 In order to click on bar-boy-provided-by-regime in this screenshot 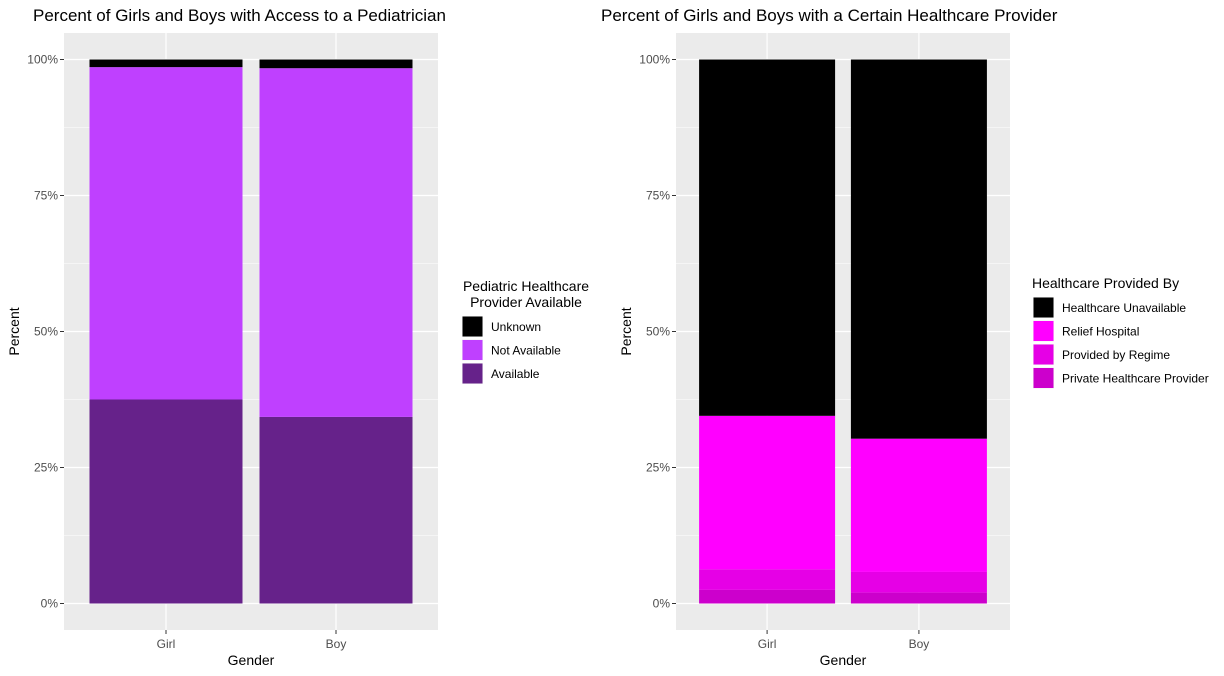, I will do `click(918, 582)`.